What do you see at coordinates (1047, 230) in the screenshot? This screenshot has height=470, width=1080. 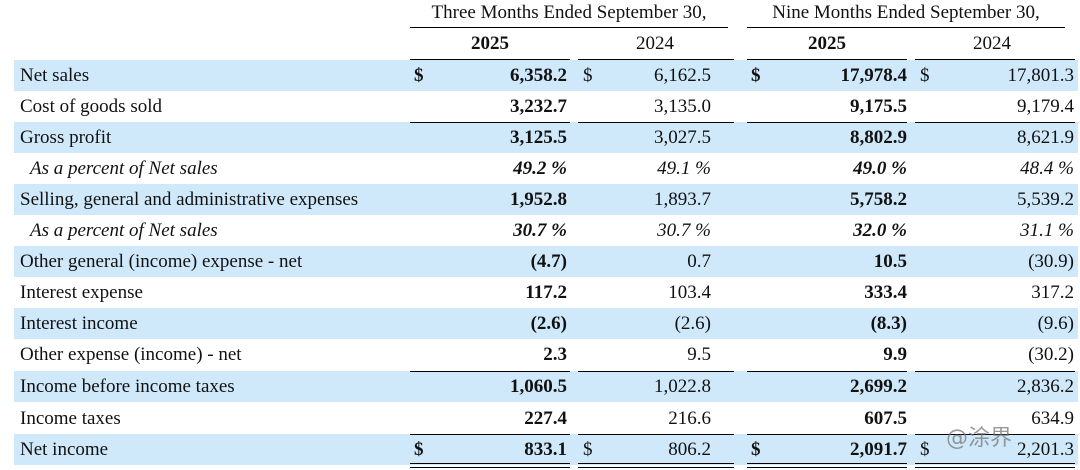 I see `value-cell: 31.1 %` at bounding box center [1047, 230].